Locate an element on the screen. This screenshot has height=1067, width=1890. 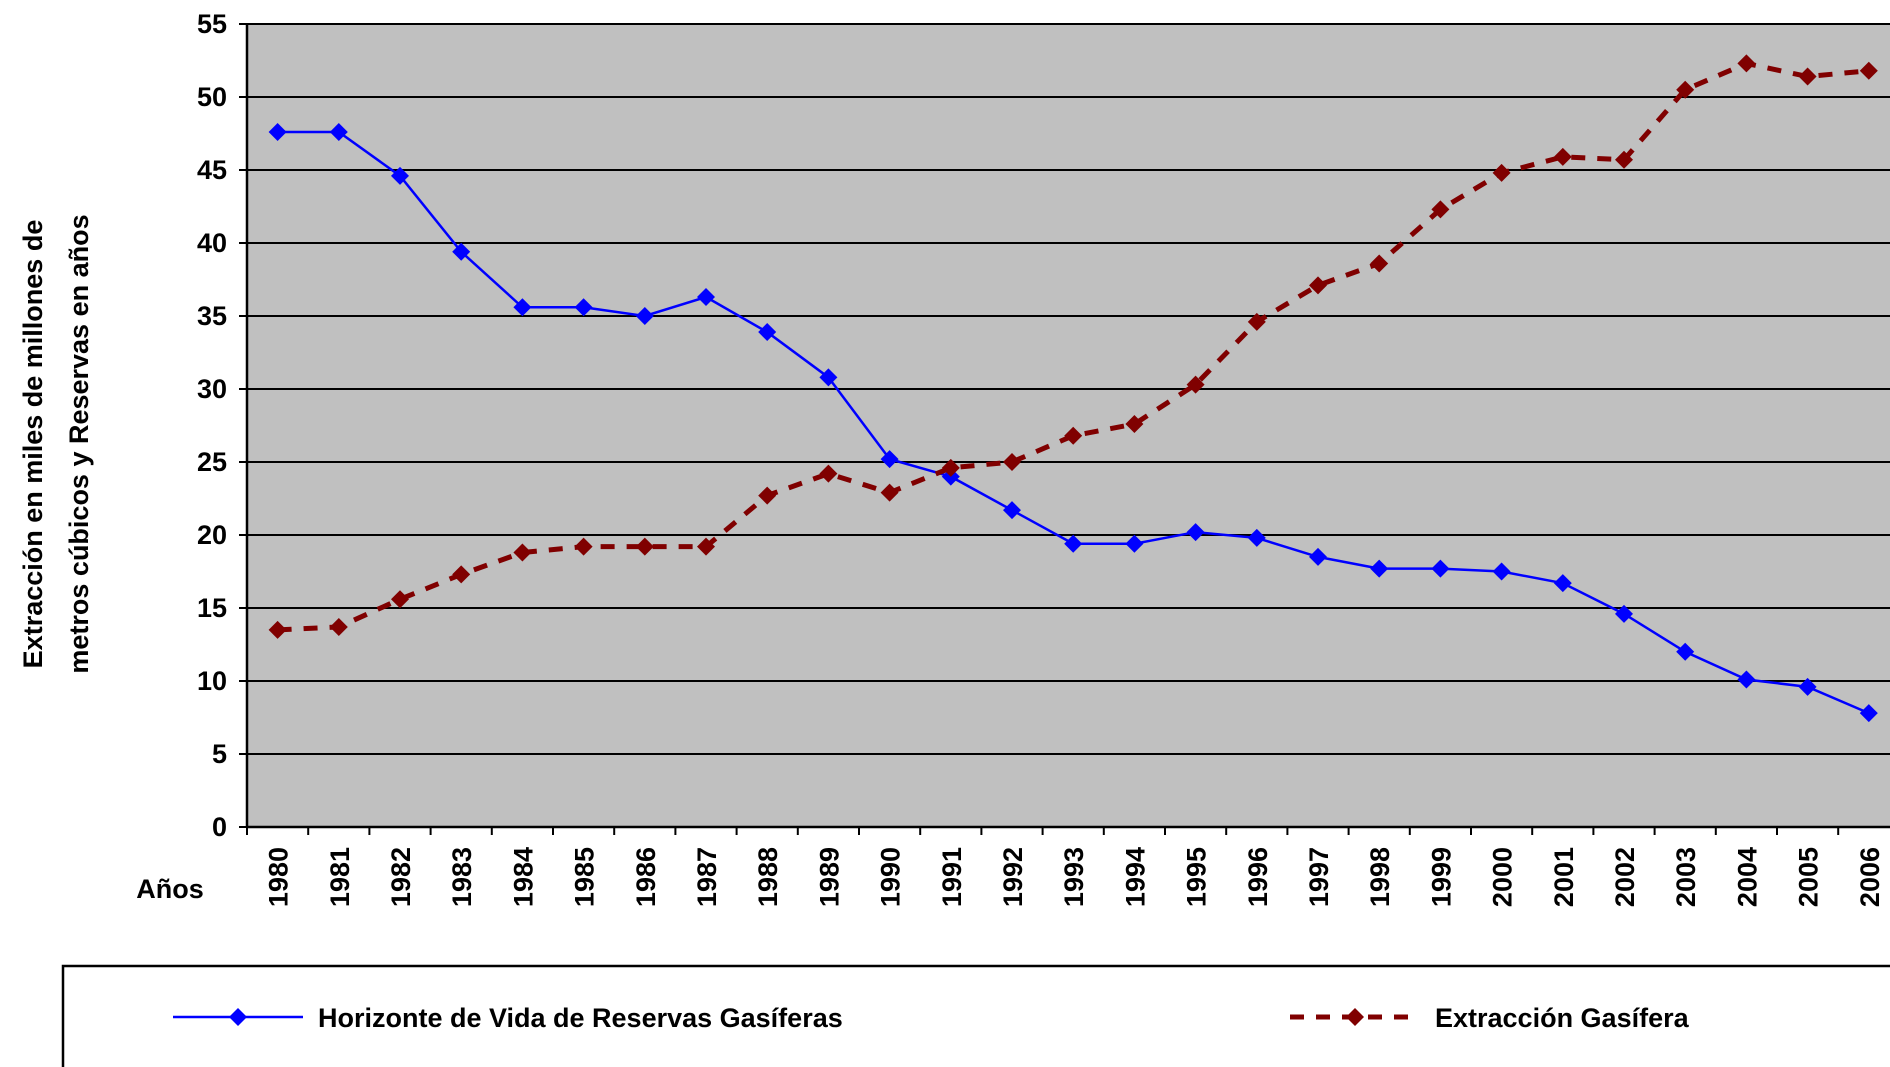
x-tick-label: 1985 is located at coordinates (585, 877).